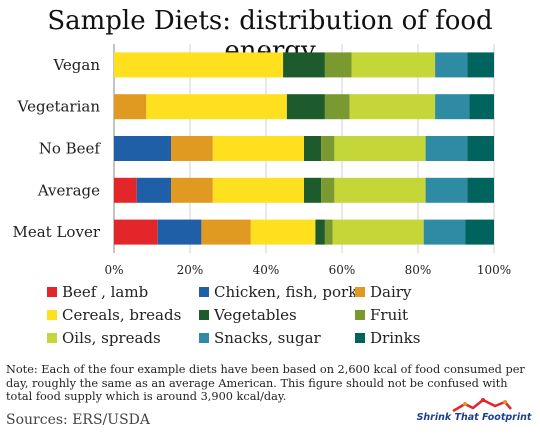  Describe the element at coordinates (78, 420) in the screenshot. I see `sources-label: Sources: ERS/USDA` at that location.